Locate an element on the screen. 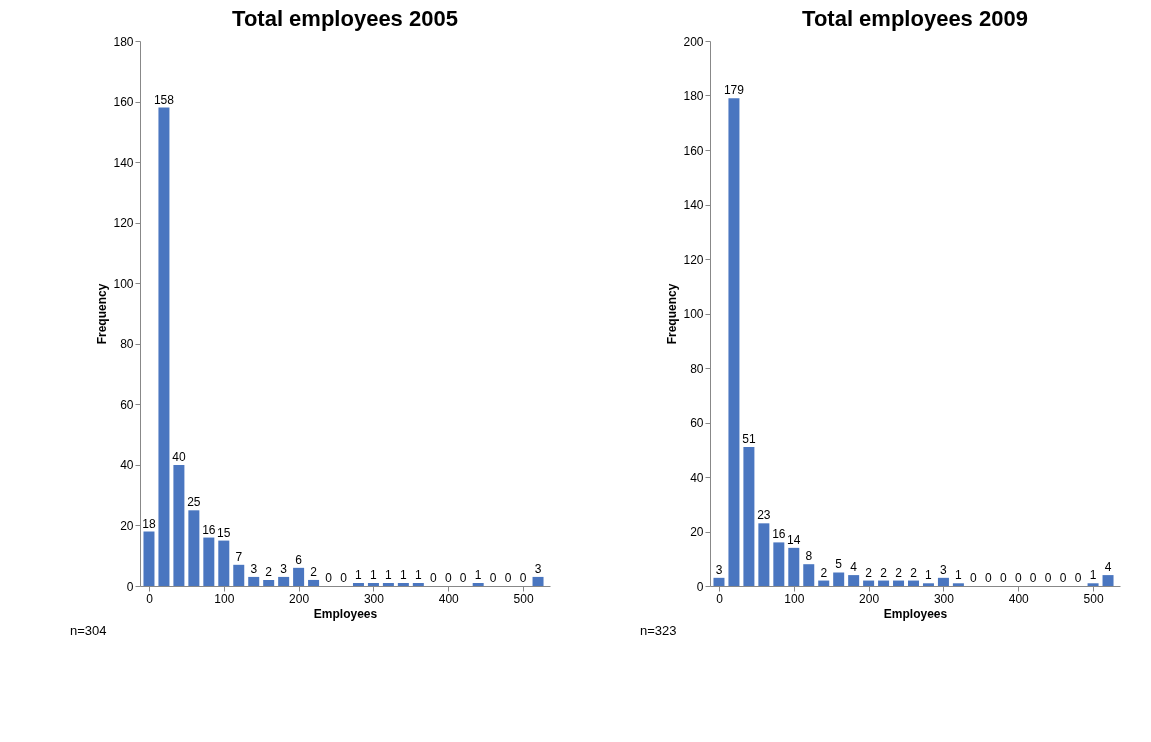 The height and width of the screenshot is (742, 1151). data-label: 23 is located at coordinates (764, 515).